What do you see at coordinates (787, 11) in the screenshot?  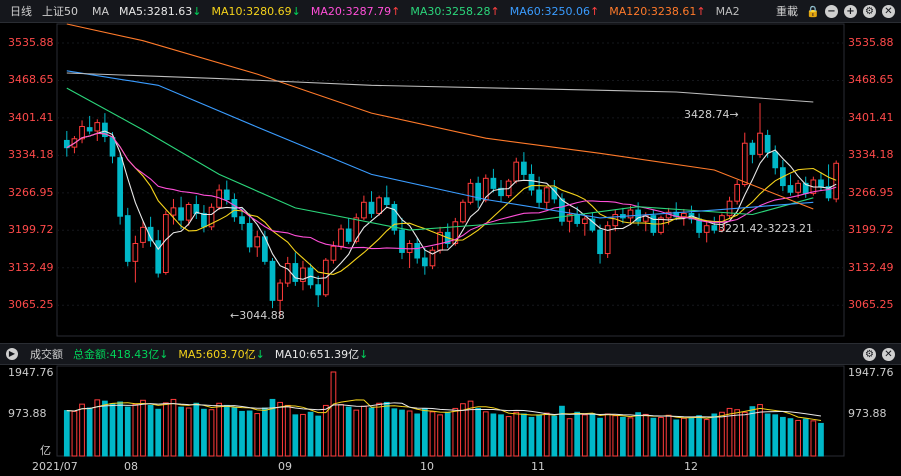 I see `reset-button: 重載` at bounding box center [787, 11].